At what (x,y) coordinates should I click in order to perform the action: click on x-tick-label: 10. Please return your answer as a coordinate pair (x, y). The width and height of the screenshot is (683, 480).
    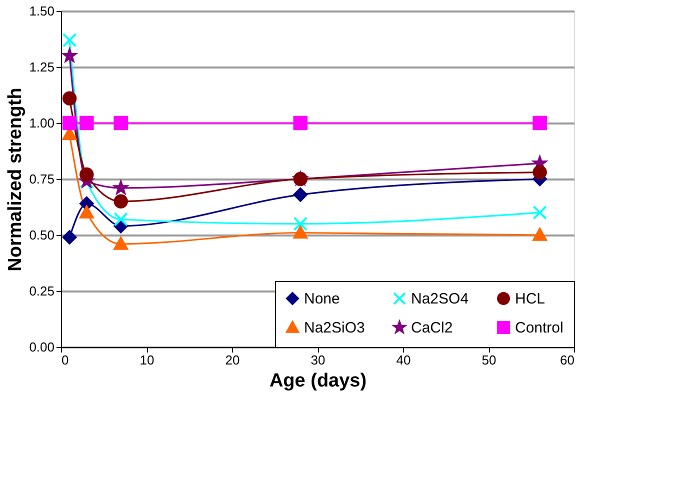
    Looking at the image, I should click on (147, 360).